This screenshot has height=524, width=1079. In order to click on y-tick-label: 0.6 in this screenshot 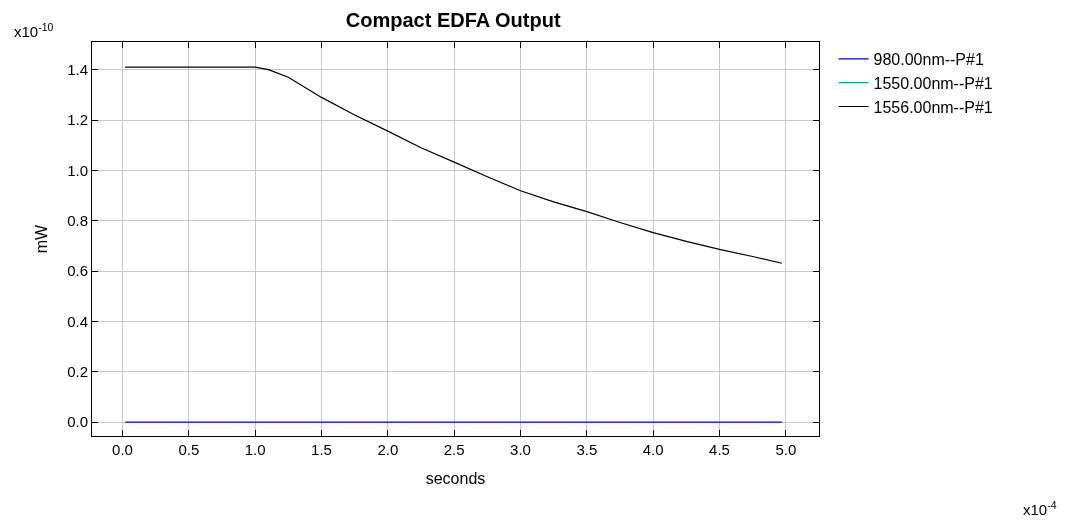, I will do `click(77, 271)`.